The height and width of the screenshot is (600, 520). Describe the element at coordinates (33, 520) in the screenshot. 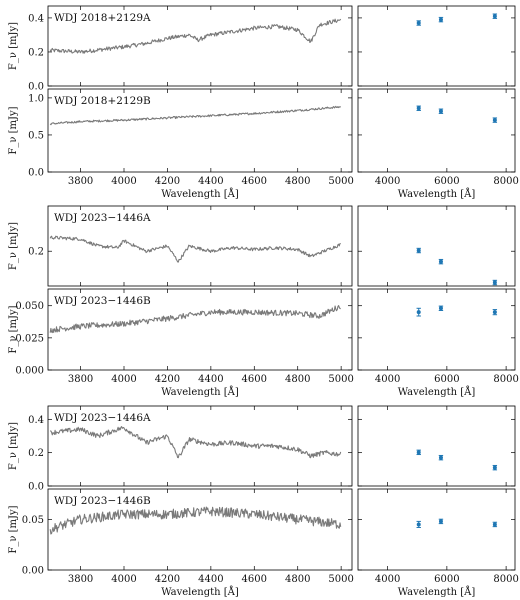

I see `y-tick-label: 0.05` at that location.